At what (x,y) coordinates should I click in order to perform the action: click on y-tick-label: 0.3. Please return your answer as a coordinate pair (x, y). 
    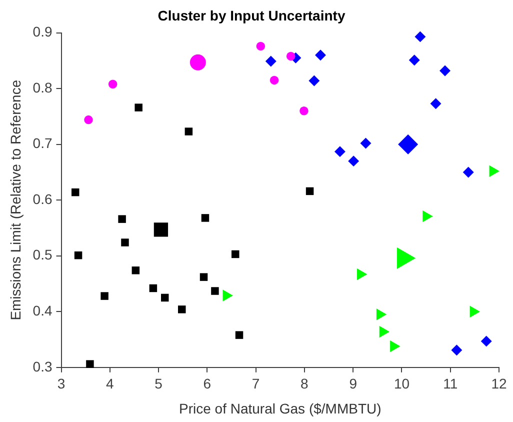
    Looking at the image, I should click on (42, 366).